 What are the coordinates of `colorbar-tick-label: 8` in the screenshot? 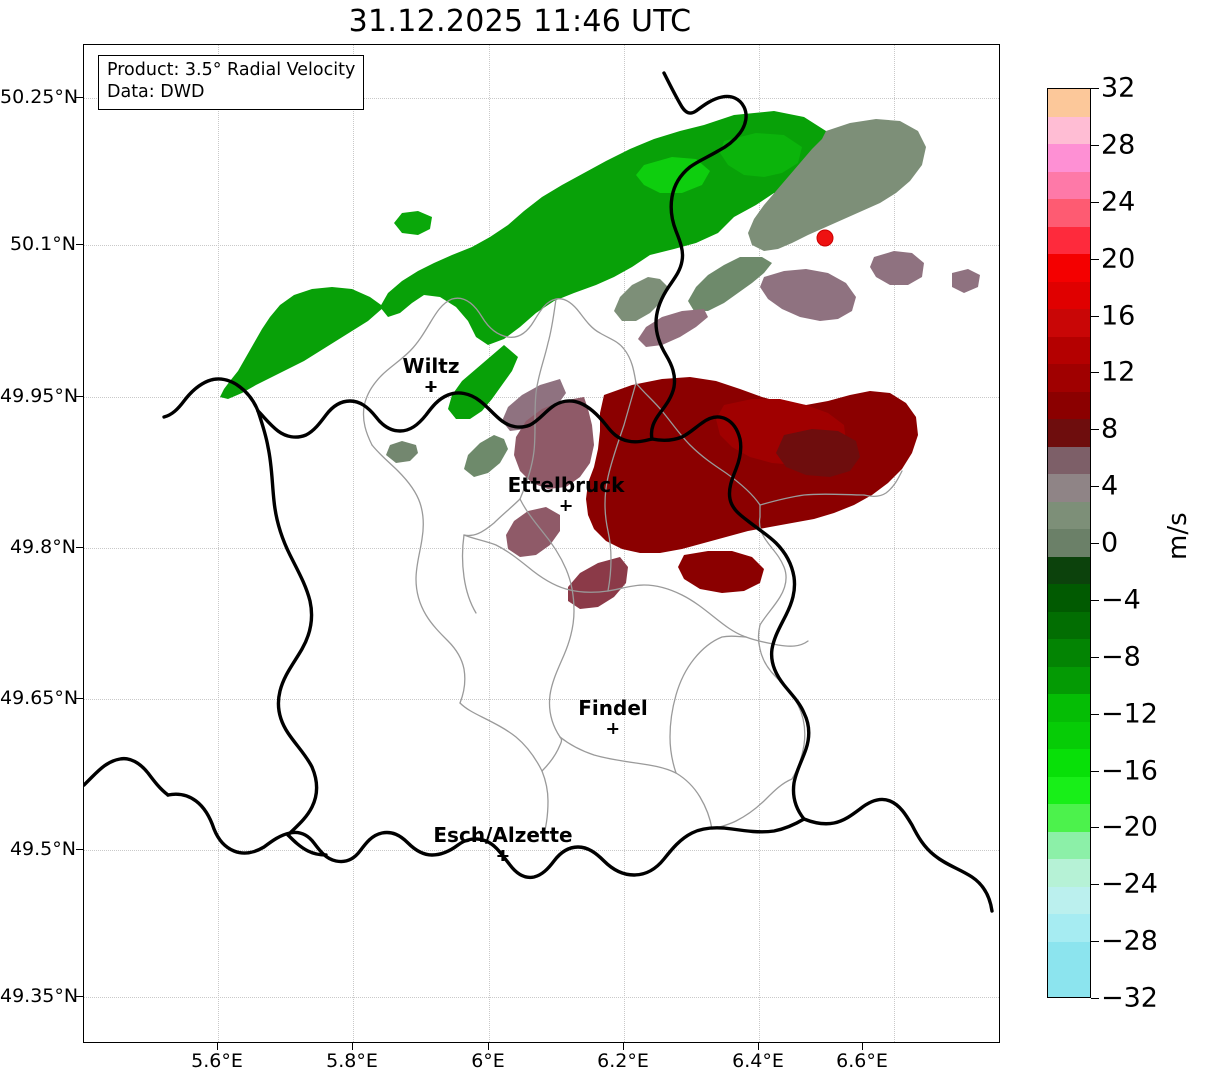 It's located at (1110, 429).